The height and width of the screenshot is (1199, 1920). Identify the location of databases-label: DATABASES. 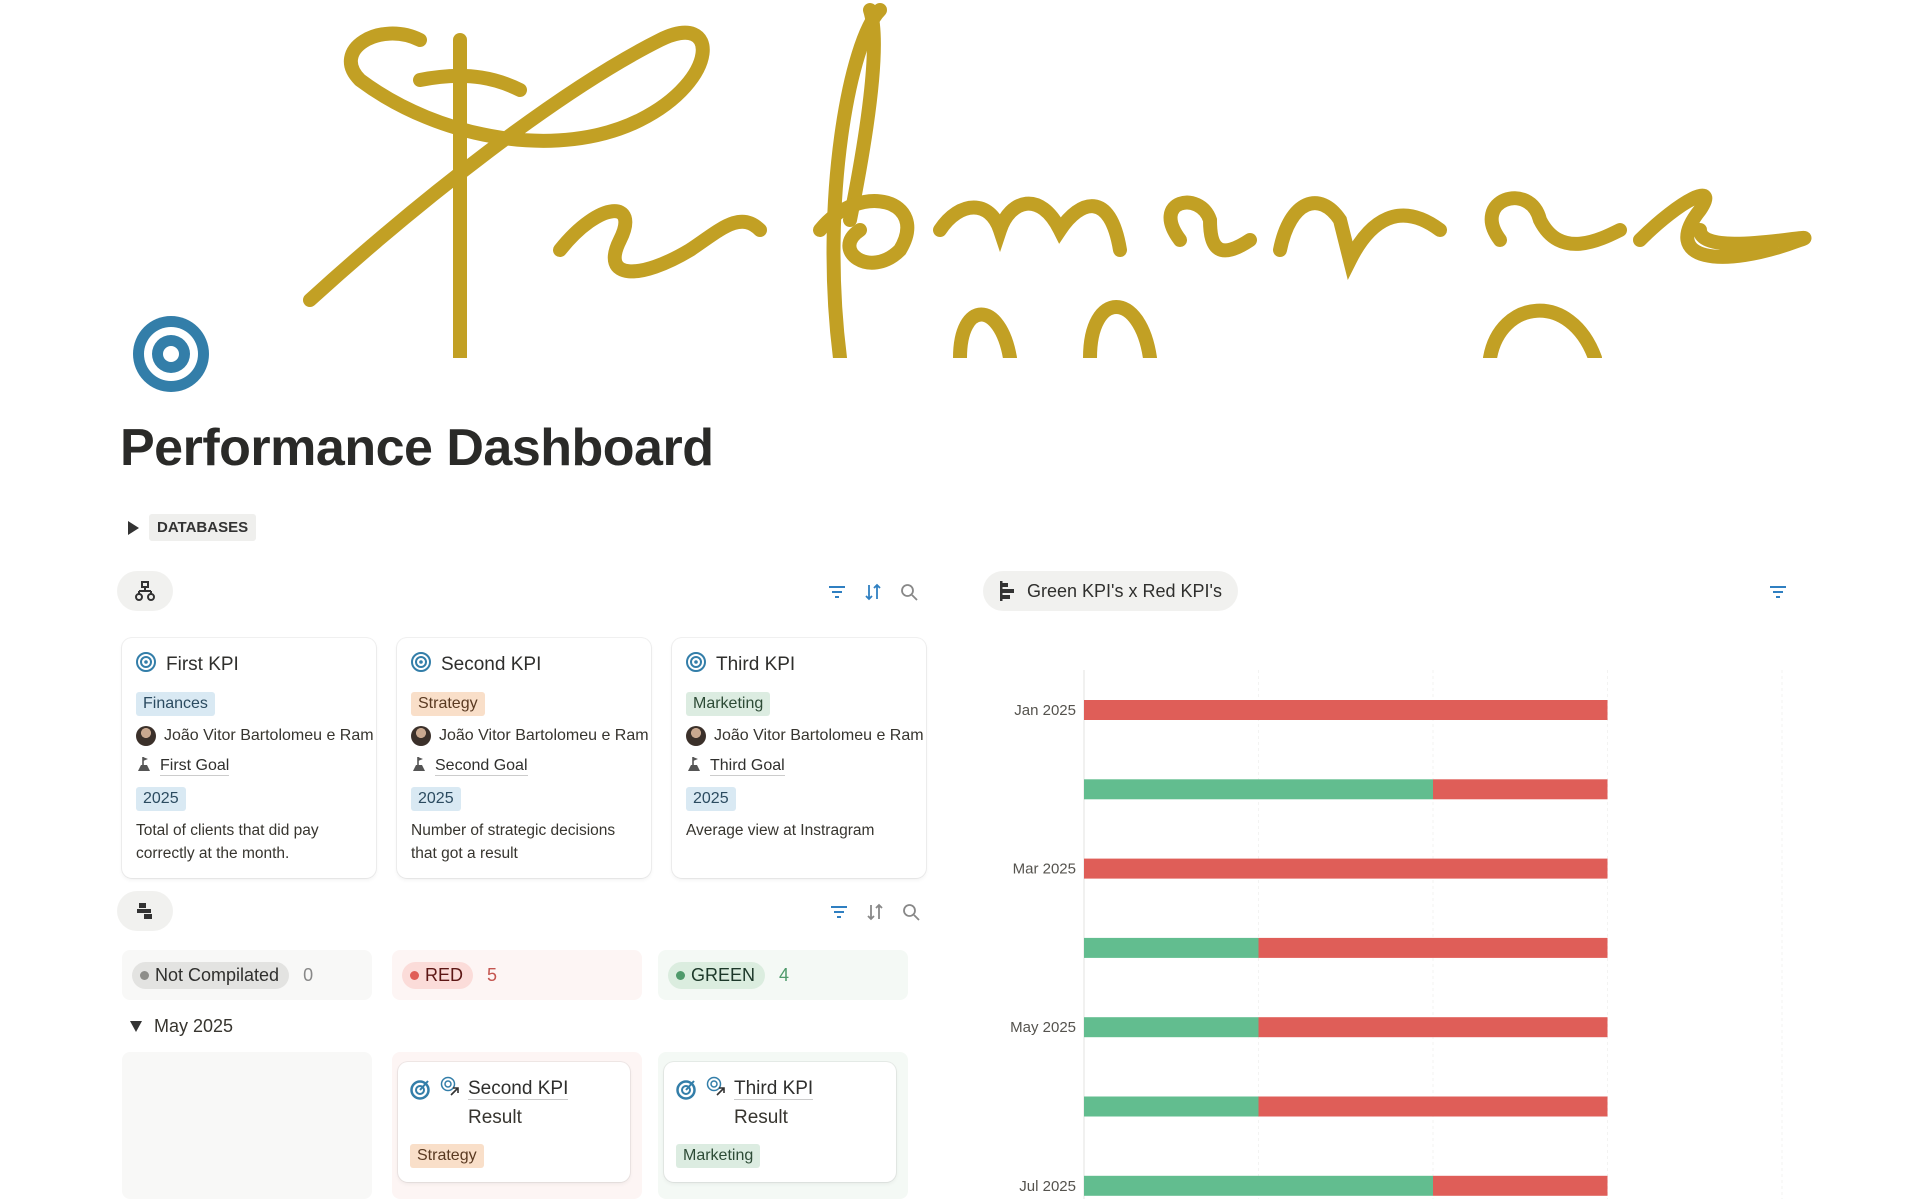
(203, 527).